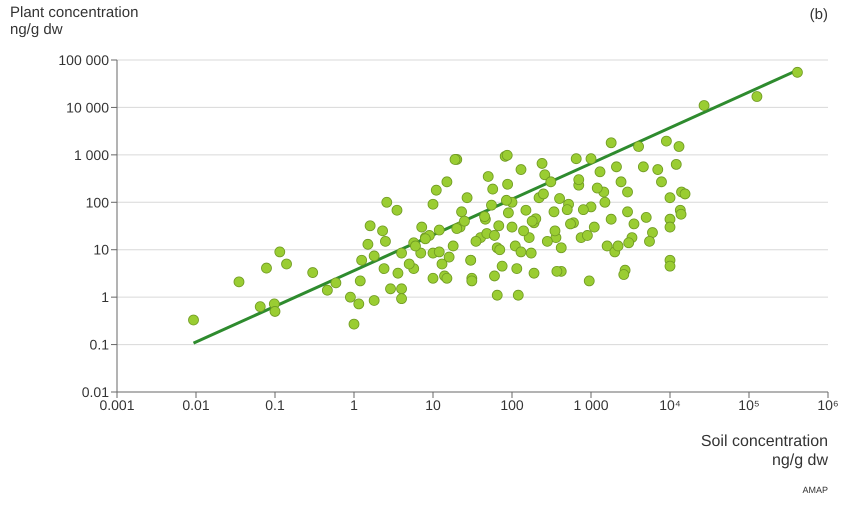  I want to click on y-tick-label: 1 000, so click(92, 154).